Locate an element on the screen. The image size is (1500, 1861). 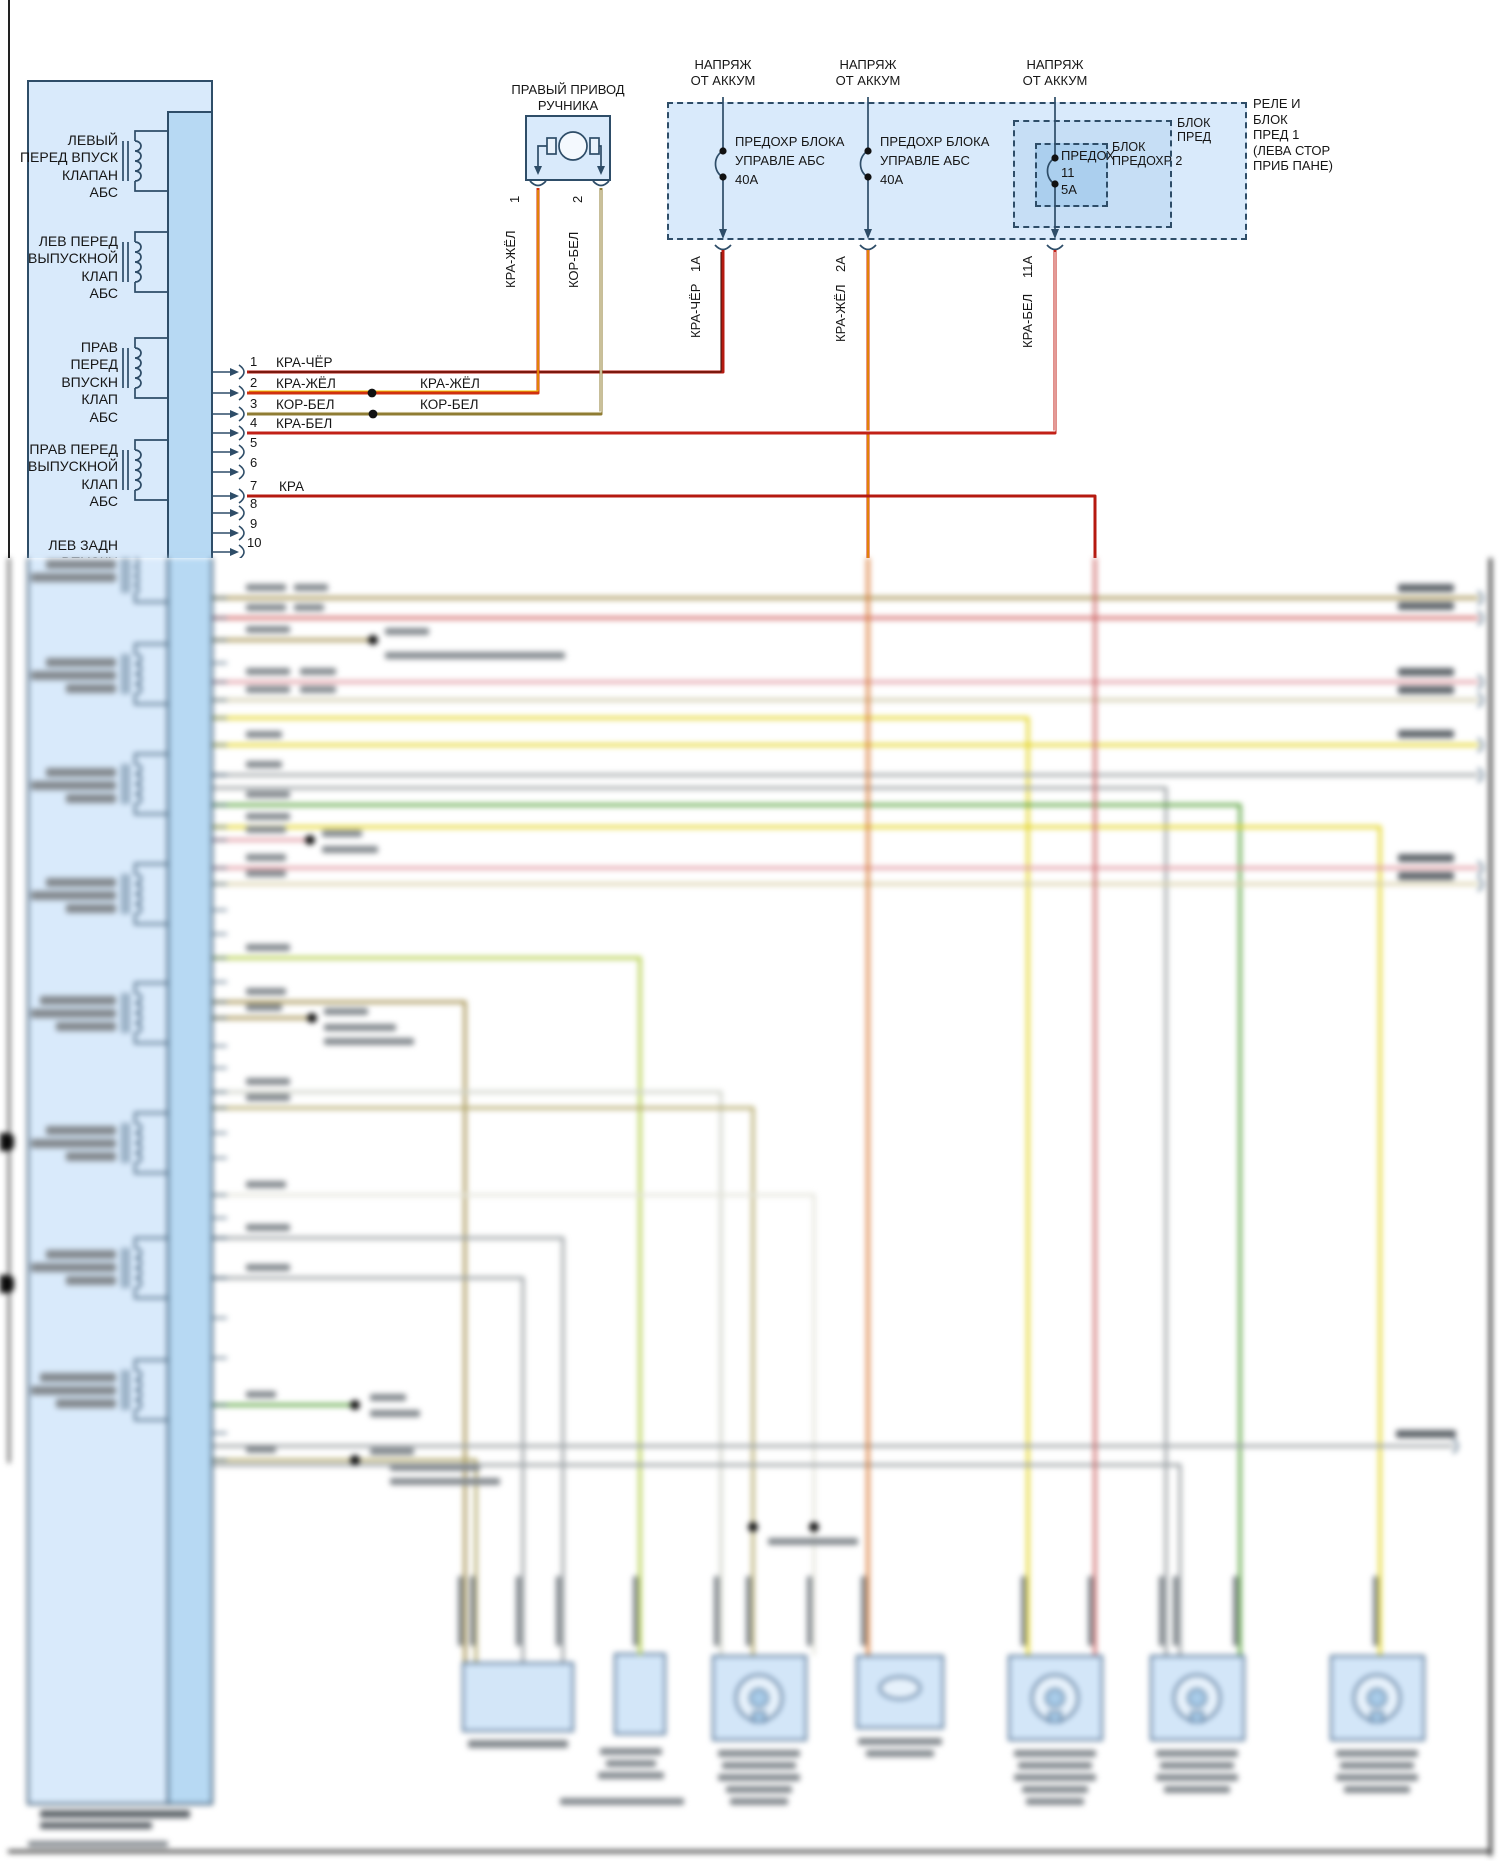
splice-dots is located at coordinates (372, 403).